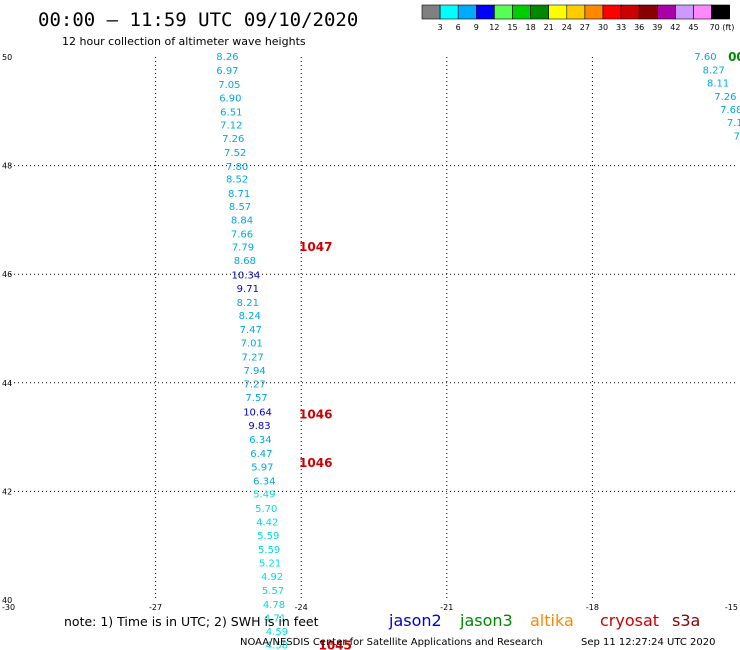 This screenshot has height=650, width=740. I want to click on swh-value-label: 4.71, so click(275, 618).